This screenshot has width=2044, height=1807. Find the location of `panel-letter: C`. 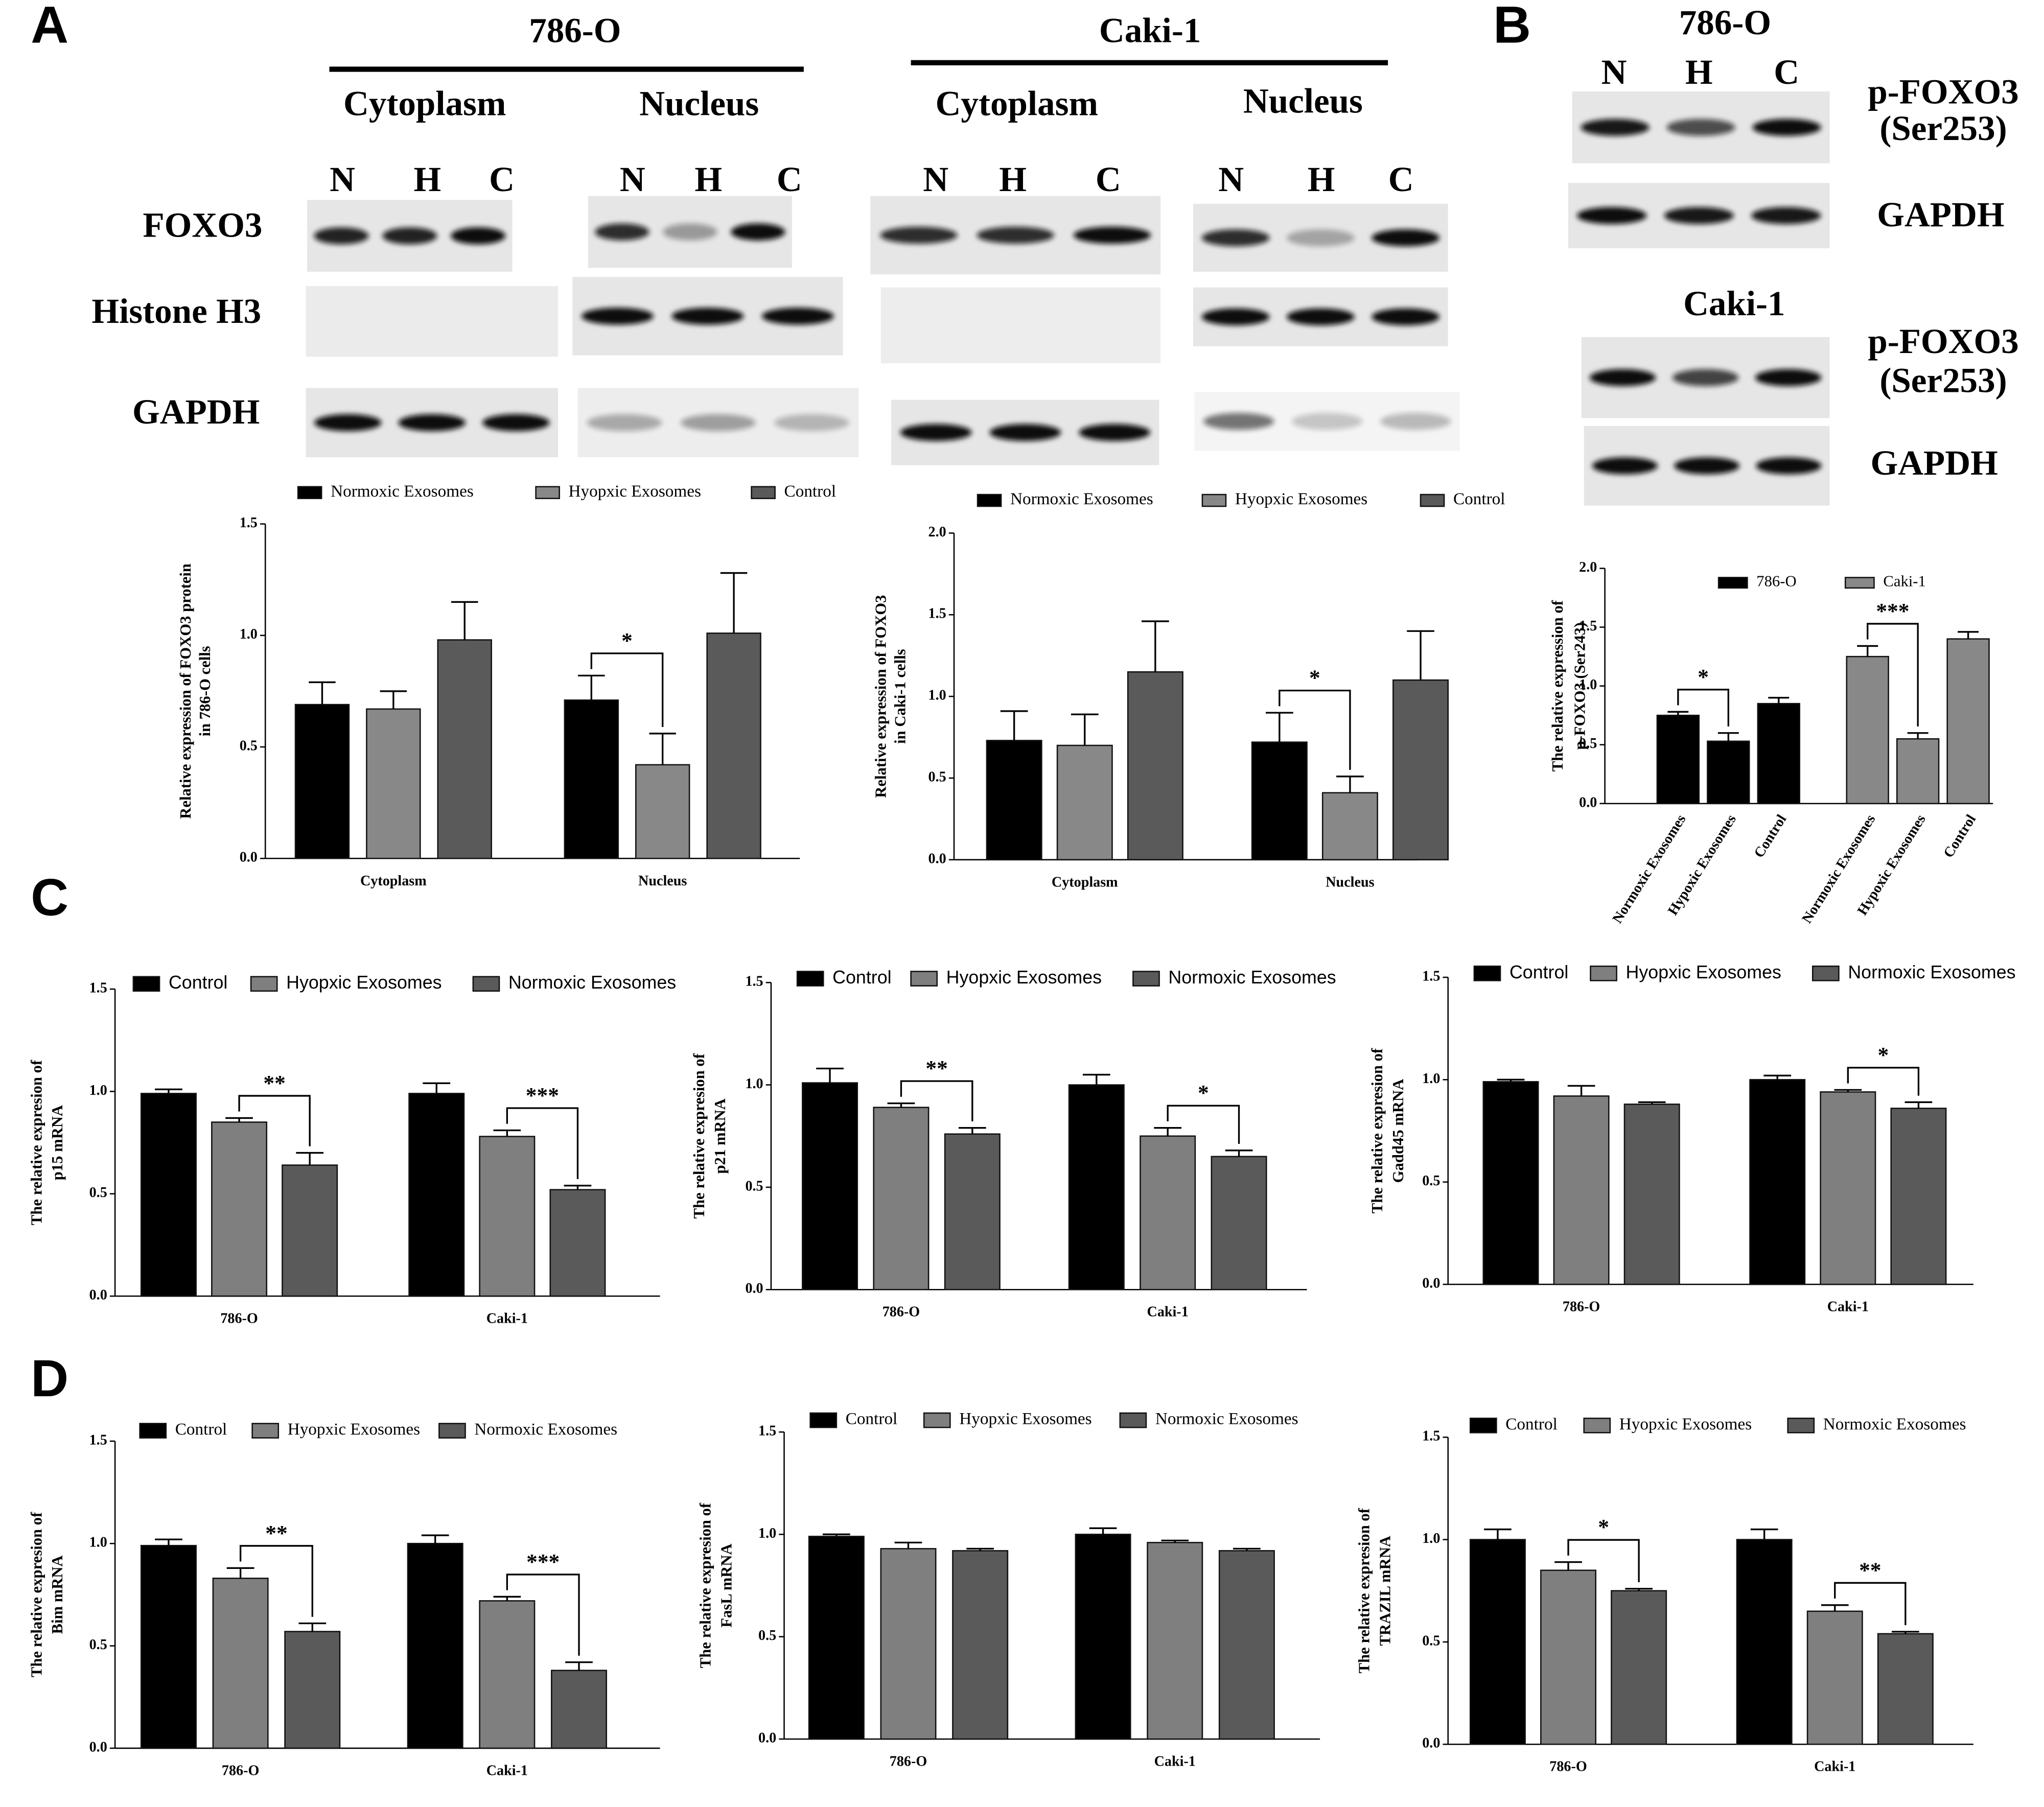

panel-letter: C is located at coordinates (49, 897).